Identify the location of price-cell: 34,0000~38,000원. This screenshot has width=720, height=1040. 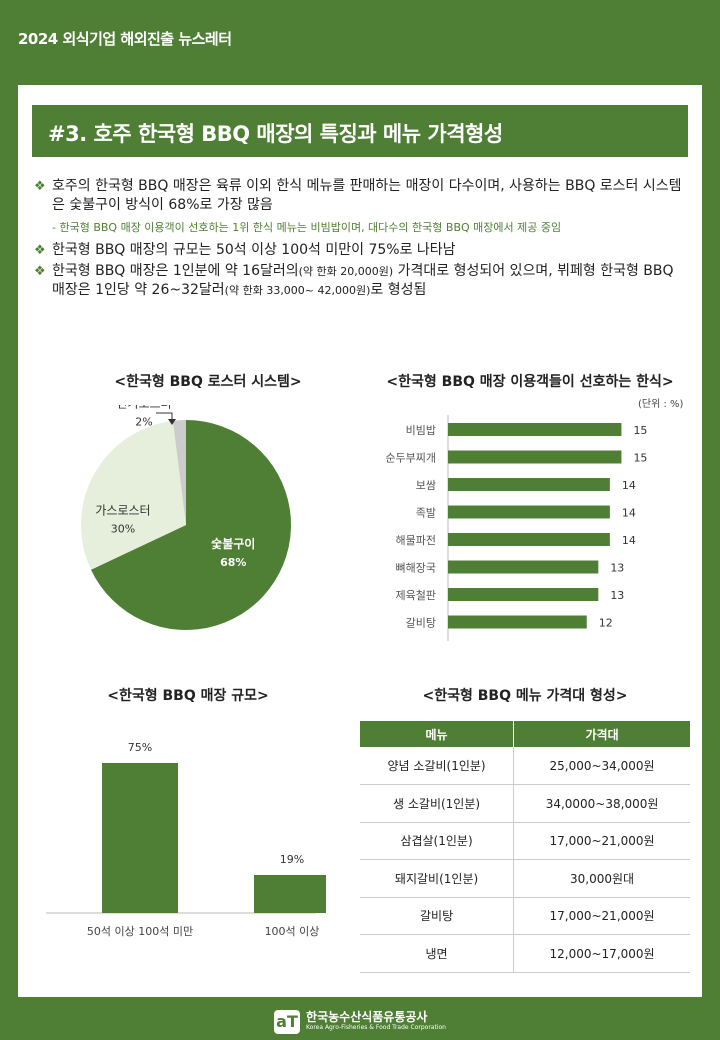
(601, 803).